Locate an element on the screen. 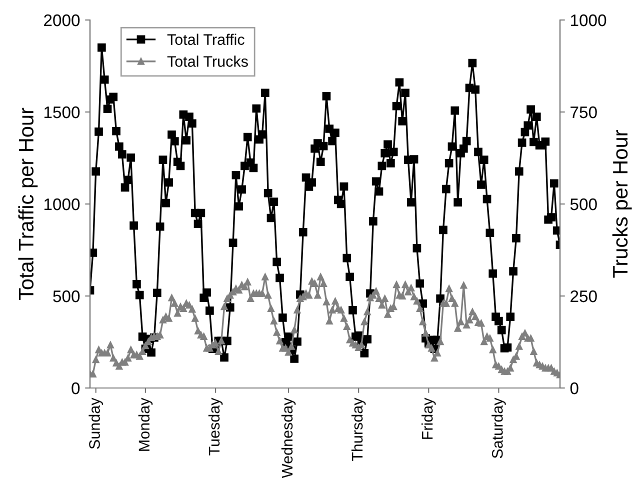 The height and width of the screenshot is (493, 636). y-tick-label: 500 is located at coordinates (66, 296).